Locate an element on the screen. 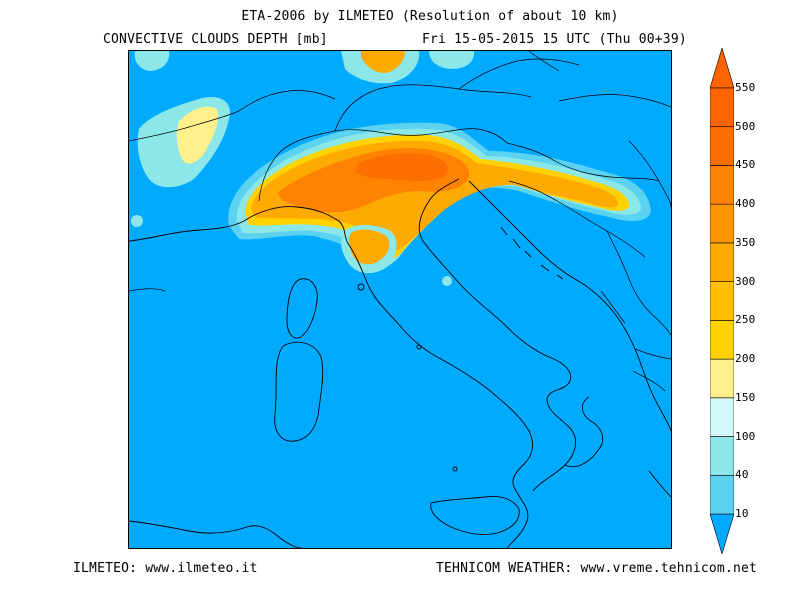  coastline-balkans is located at coordinates (569, 306).